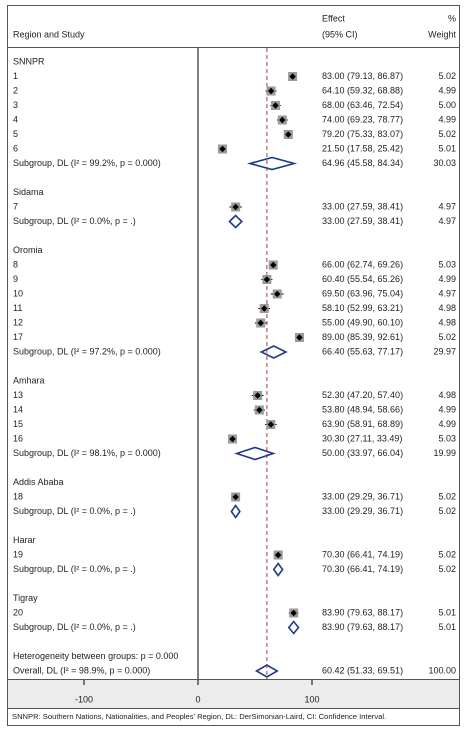  I want to click on weight: 5.00, so click(447, 105).